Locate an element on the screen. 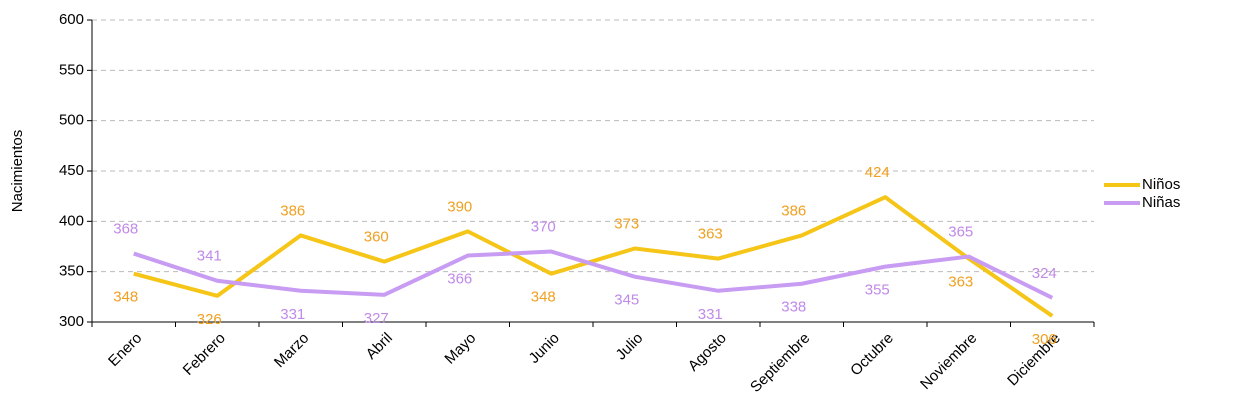 The width and height of the screenshot is (1254, 418). x-tick-label: Julio is located at coordinates (630, 347).